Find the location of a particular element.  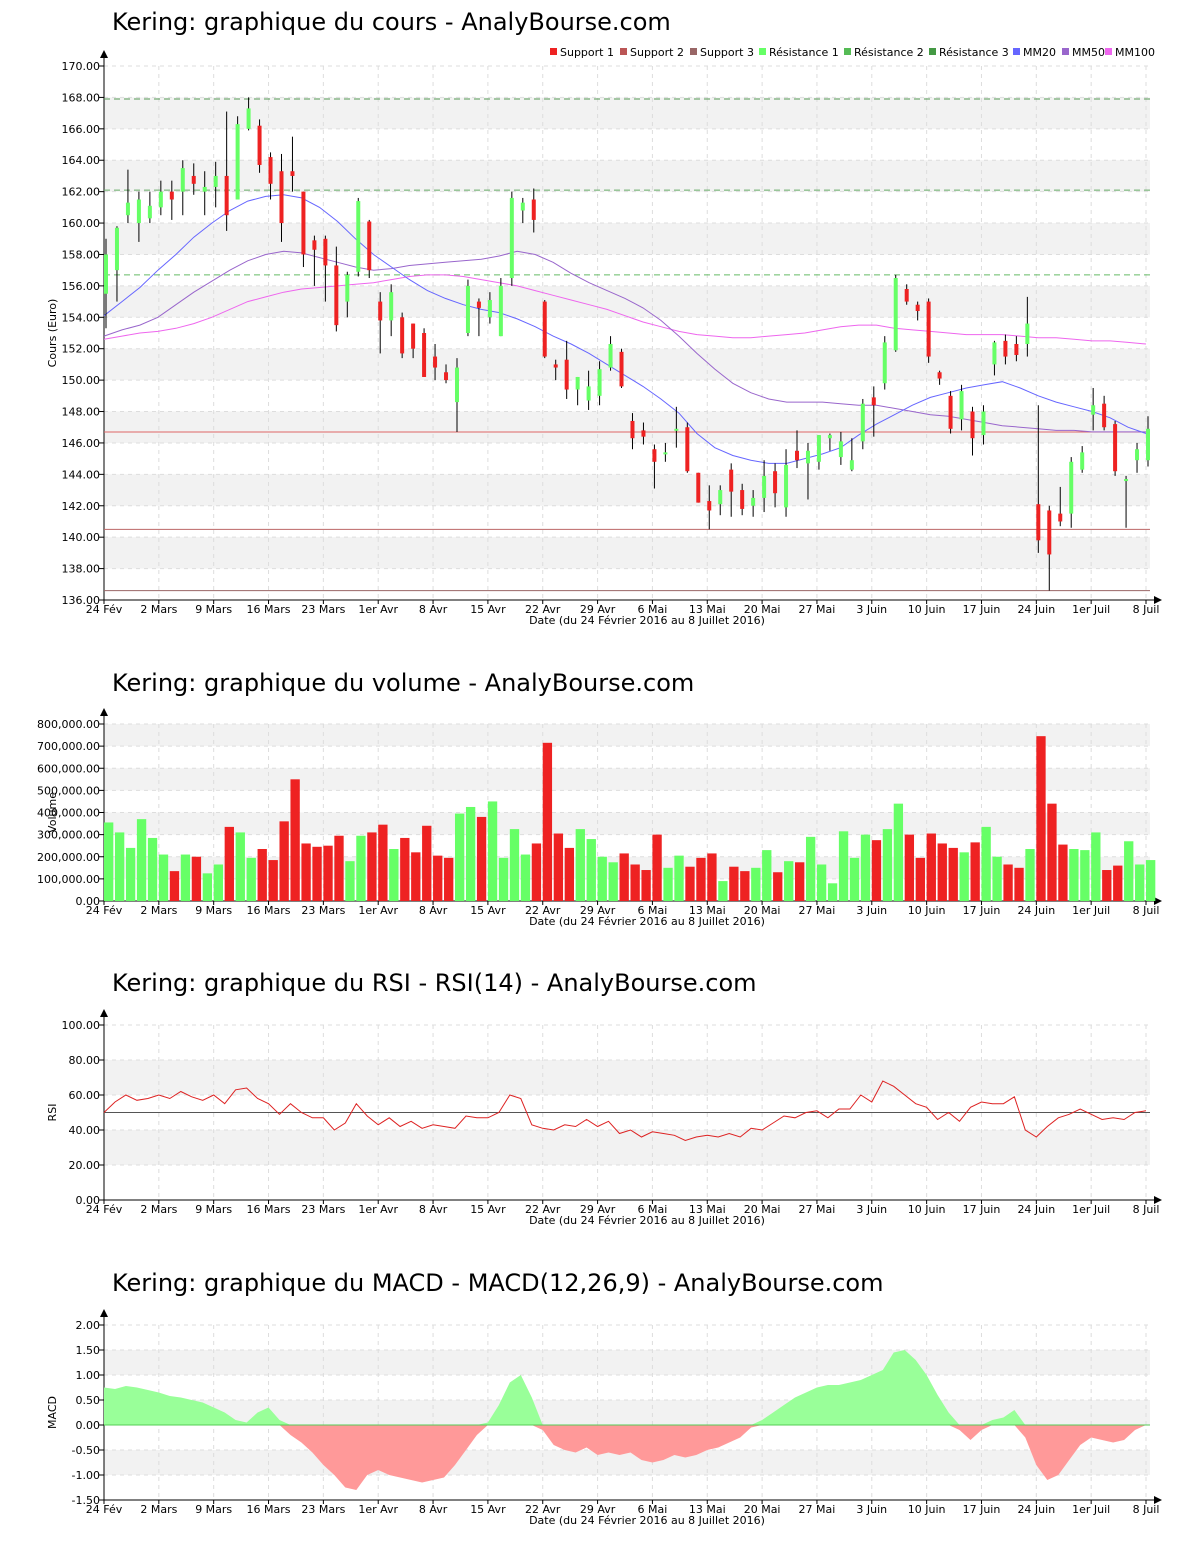

y-tick-label: 152.00 is located at coordinates (81, 349).